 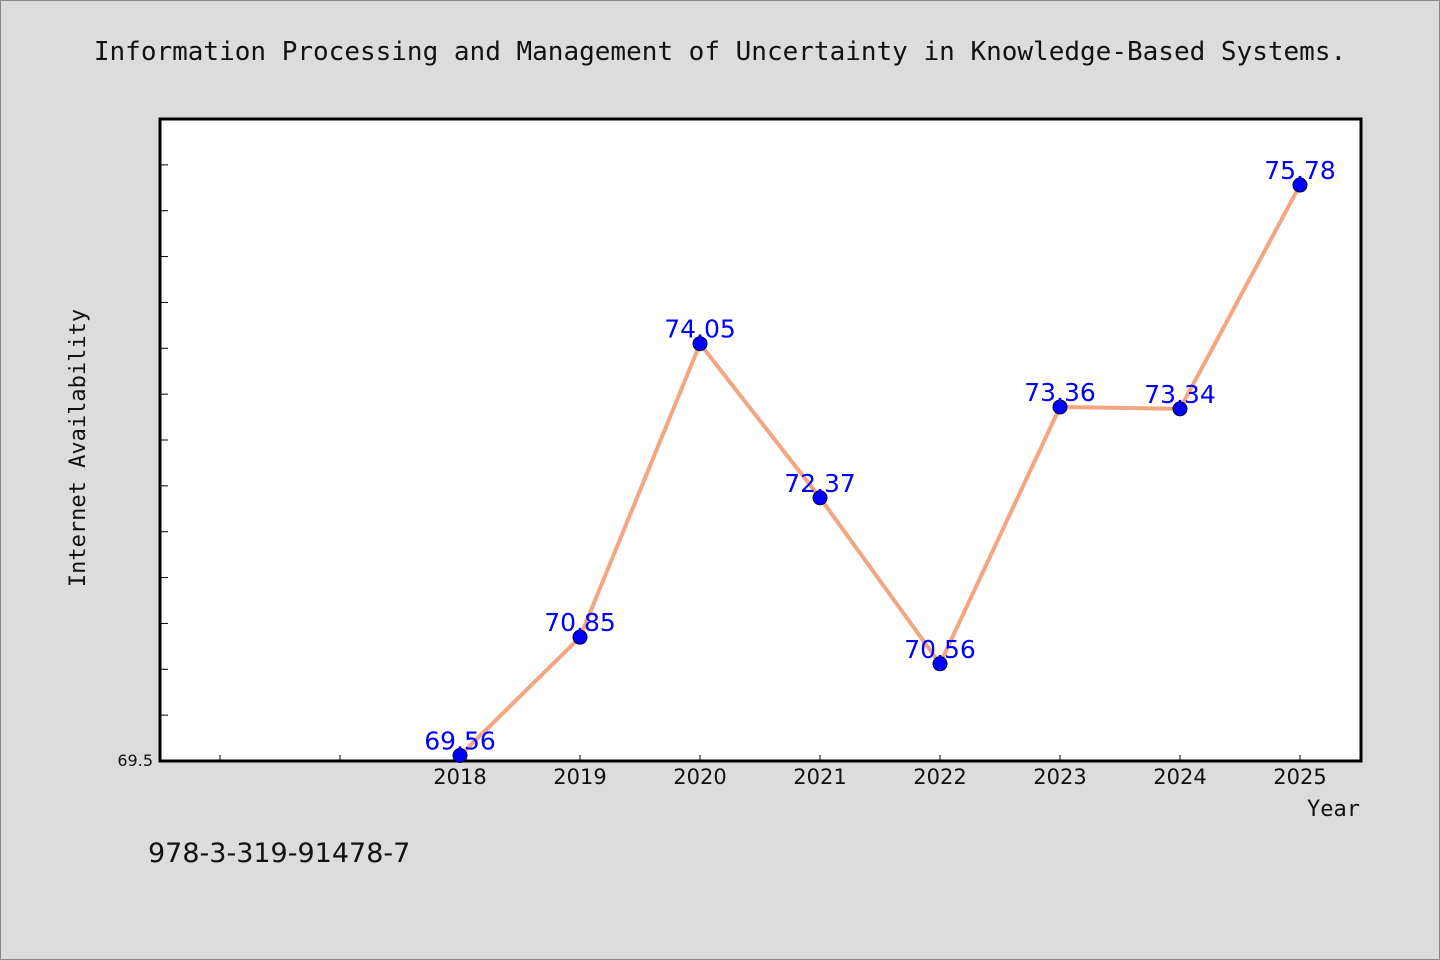 What do you see at coordinates (819, 777) in the screenshot?
I see `x-tick-label: 2021` at bounding box center [819, 777].